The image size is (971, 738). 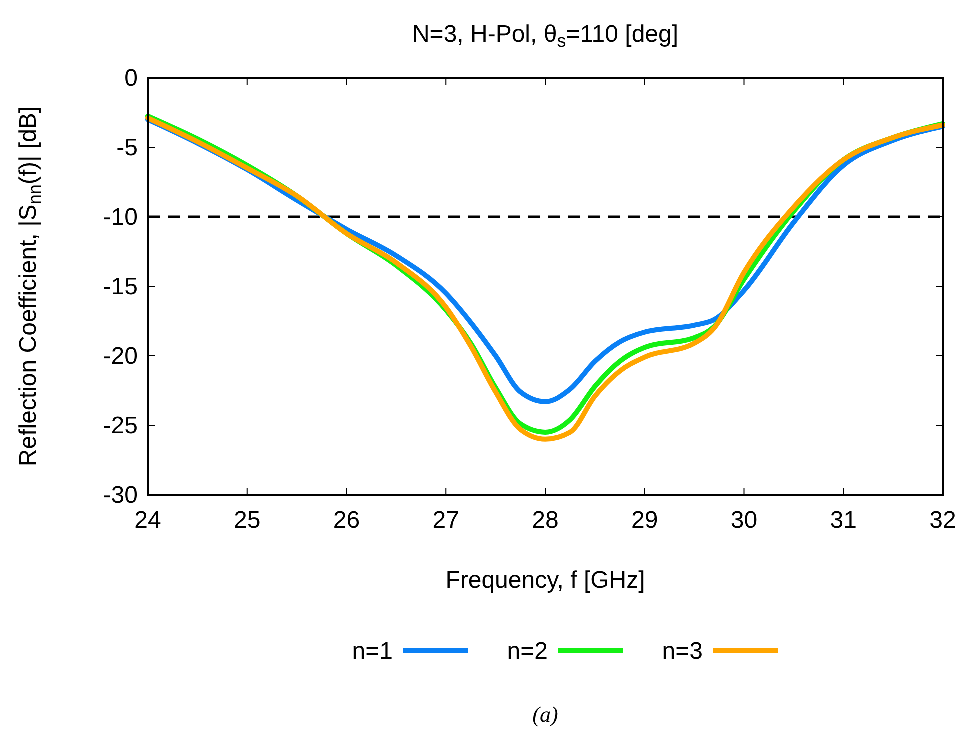 What do you see at coordinates (645, 520) in the screenshot?
I see `x-tick-label: 29` at bounding box center [645, 520].